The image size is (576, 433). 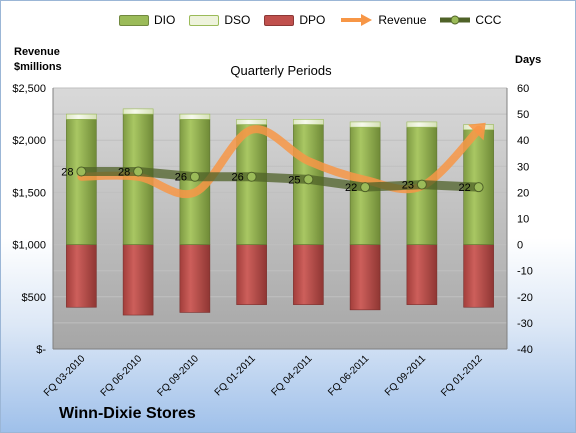 What do you see at coordinates (38, 67) in the screenshot?
I see `left-axis-title-line2: $millions` at bounding box center [38, 67].